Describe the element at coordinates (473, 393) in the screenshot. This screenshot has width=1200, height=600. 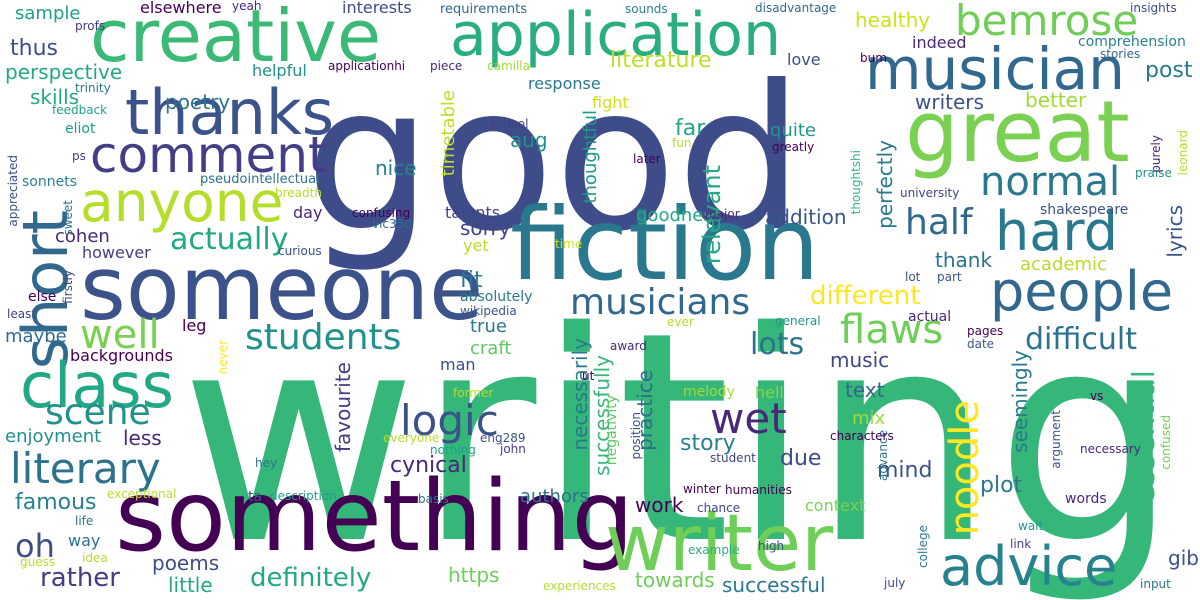
I see `word-former: former` at that location.